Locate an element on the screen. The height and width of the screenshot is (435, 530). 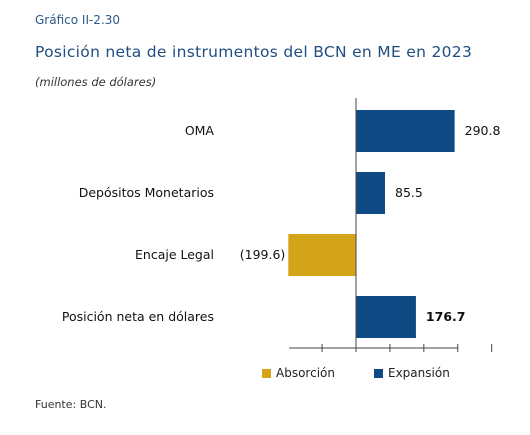
category-label-2: Encaje Legal is located at coordinates (174, 254).